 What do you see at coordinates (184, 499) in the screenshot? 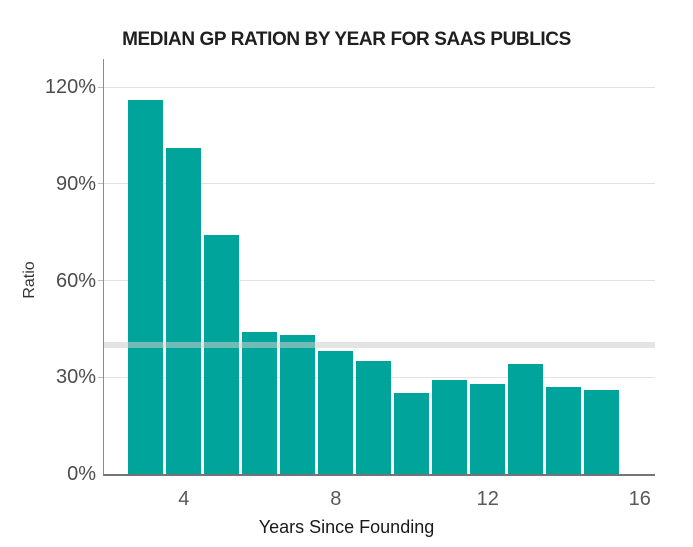
I see `x-tick-label-4: 4` at bounding box center [184, 499].